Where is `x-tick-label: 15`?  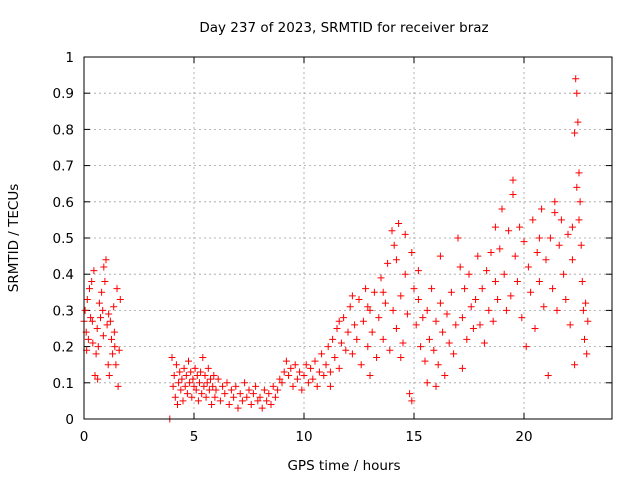
x-tick-label: 15 is located at coordinates (413, 437).